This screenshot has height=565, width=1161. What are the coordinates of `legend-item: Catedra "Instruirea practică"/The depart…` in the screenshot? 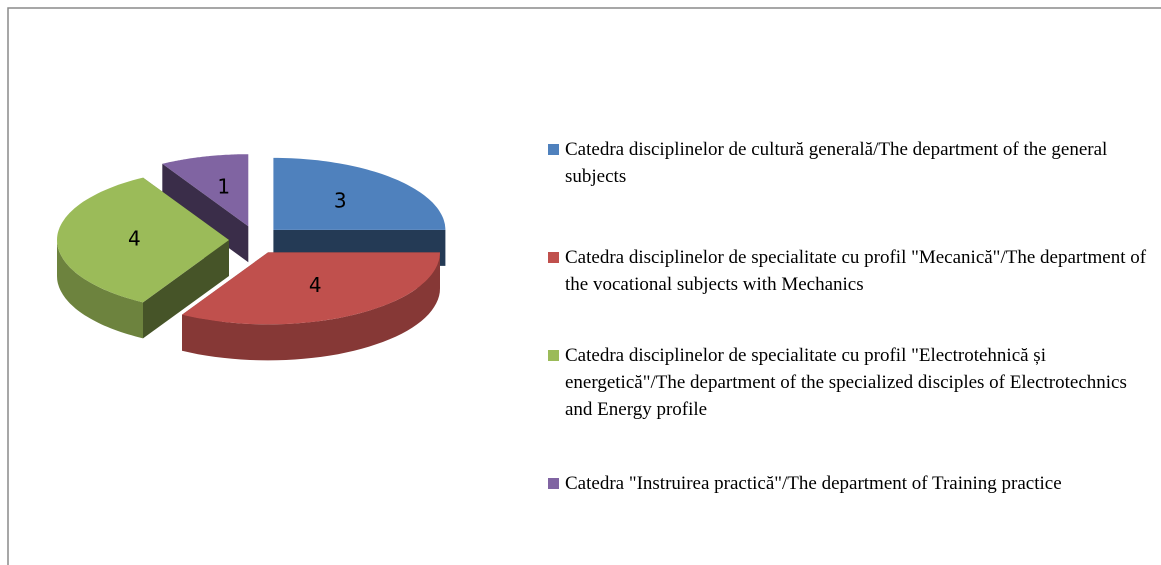 It's located at (850, 483).